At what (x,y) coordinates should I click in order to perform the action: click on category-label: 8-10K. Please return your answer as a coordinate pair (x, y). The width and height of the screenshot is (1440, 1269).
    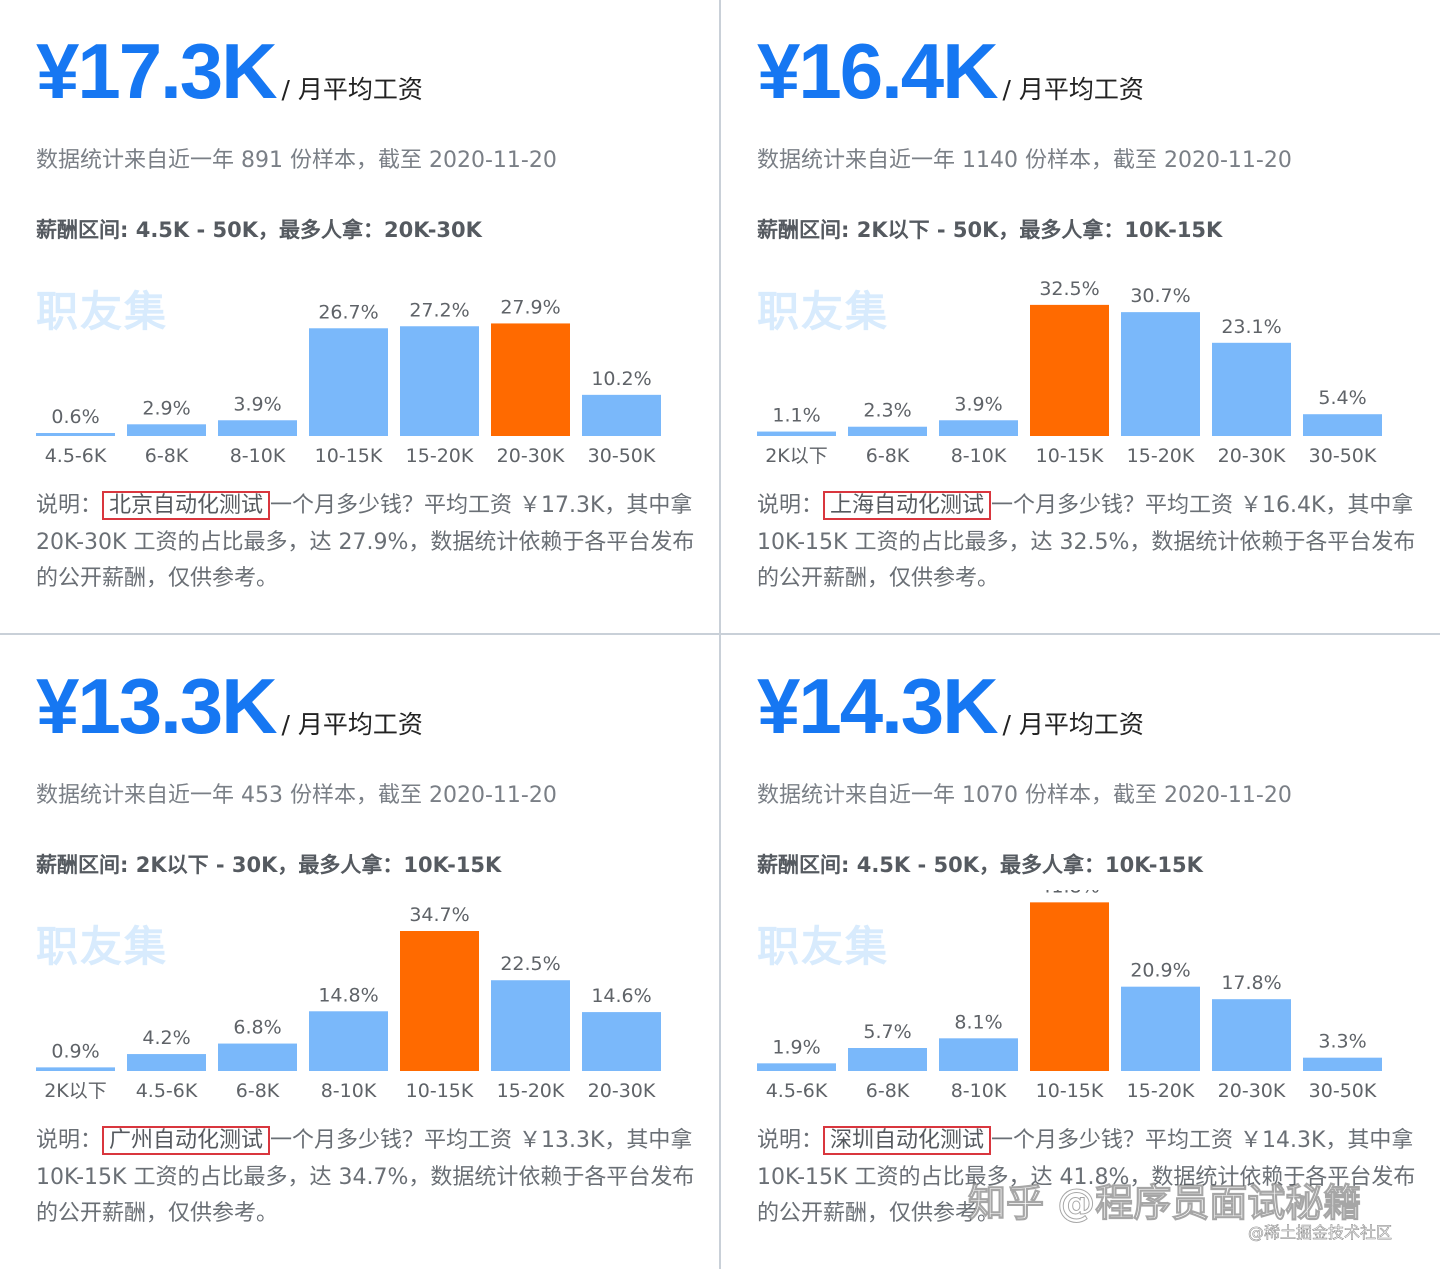
    Looking at the image, I should click on (349, 1091).